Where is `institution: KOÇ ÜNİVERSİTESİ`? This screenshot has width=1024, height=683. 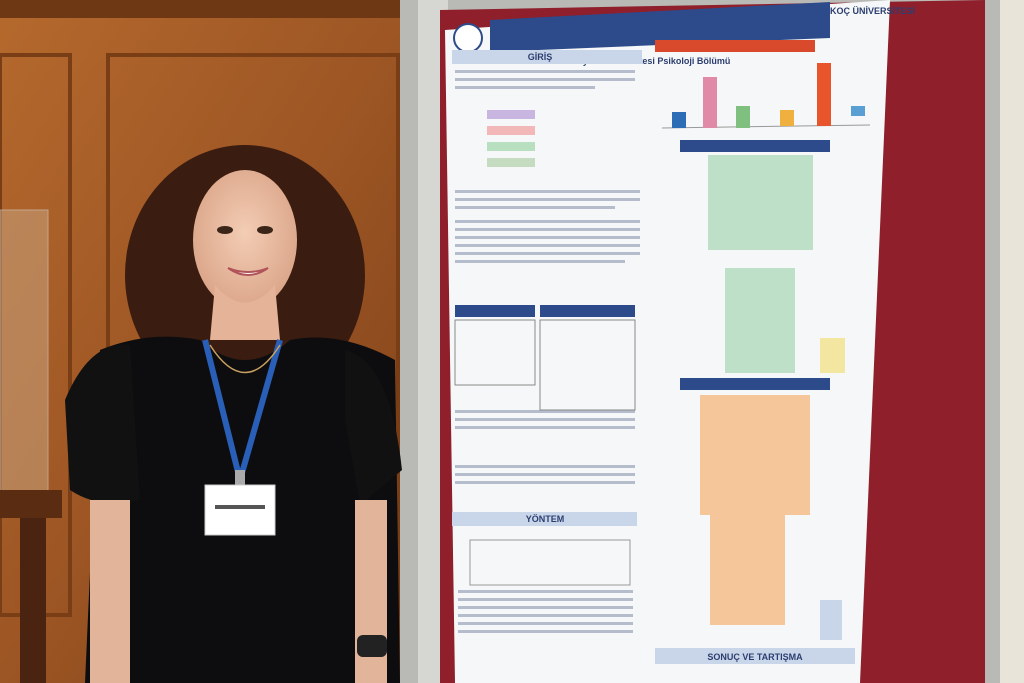
institution: KOÇ ÜNİVERSİTESİ is located at coordinates (872, 11).